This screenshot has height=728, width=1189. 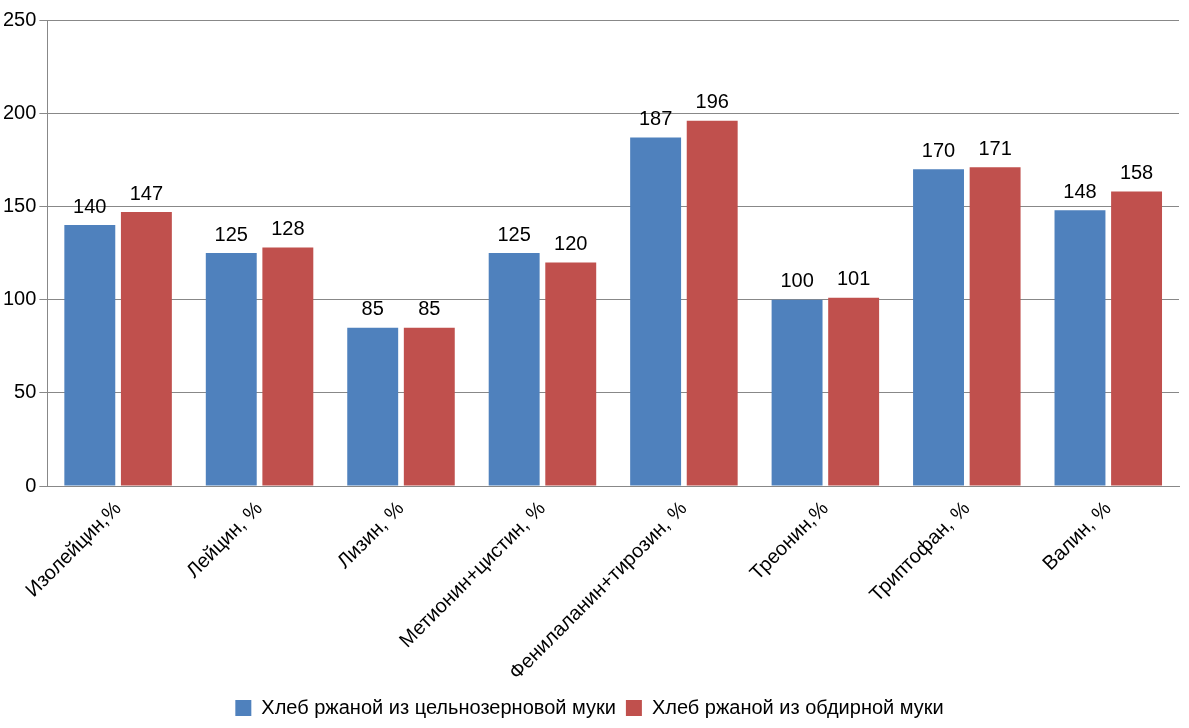 What do you see at coordinates (712, 101) in the screenshot?
I see `data-label: 196` at bounding box center [712, 101].